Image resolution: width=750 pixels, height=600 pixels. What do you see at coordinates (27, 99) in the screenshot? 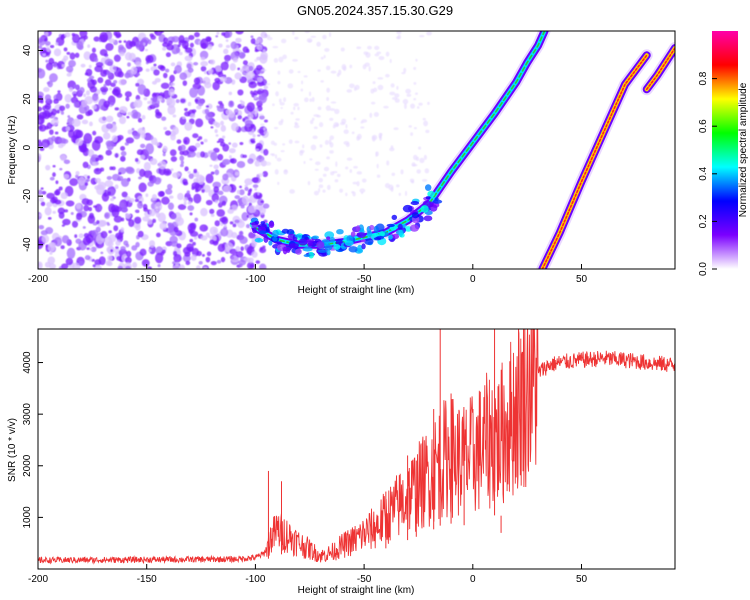
I see `spectrogram-y-tick-label: 20` at bounding box center [27, 99].